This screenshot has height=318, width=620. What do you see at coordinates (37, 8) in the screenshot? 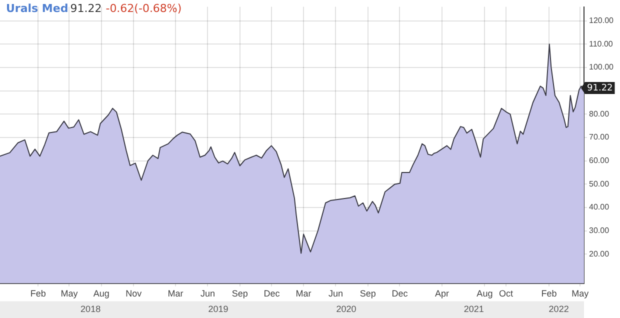
I see `chart-title: Urals Med` at bounding box center [37, 8].